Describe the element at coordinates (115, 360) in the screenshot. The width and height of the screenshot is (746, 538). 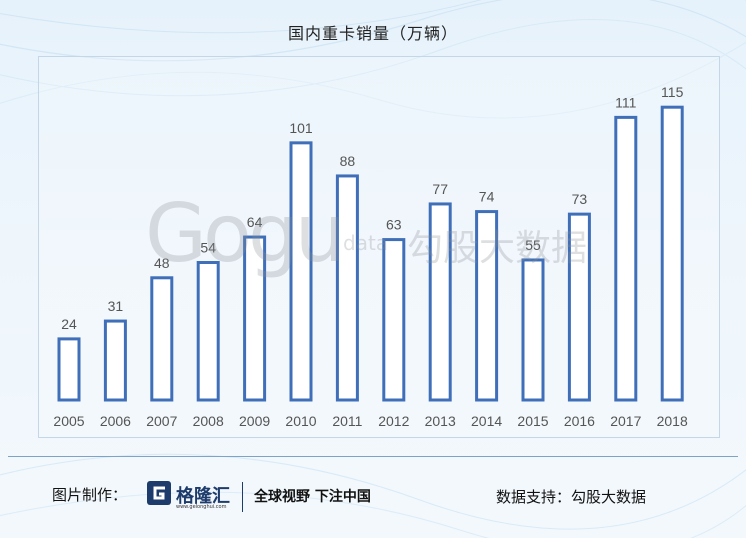
I see `bar-2006` at that location.